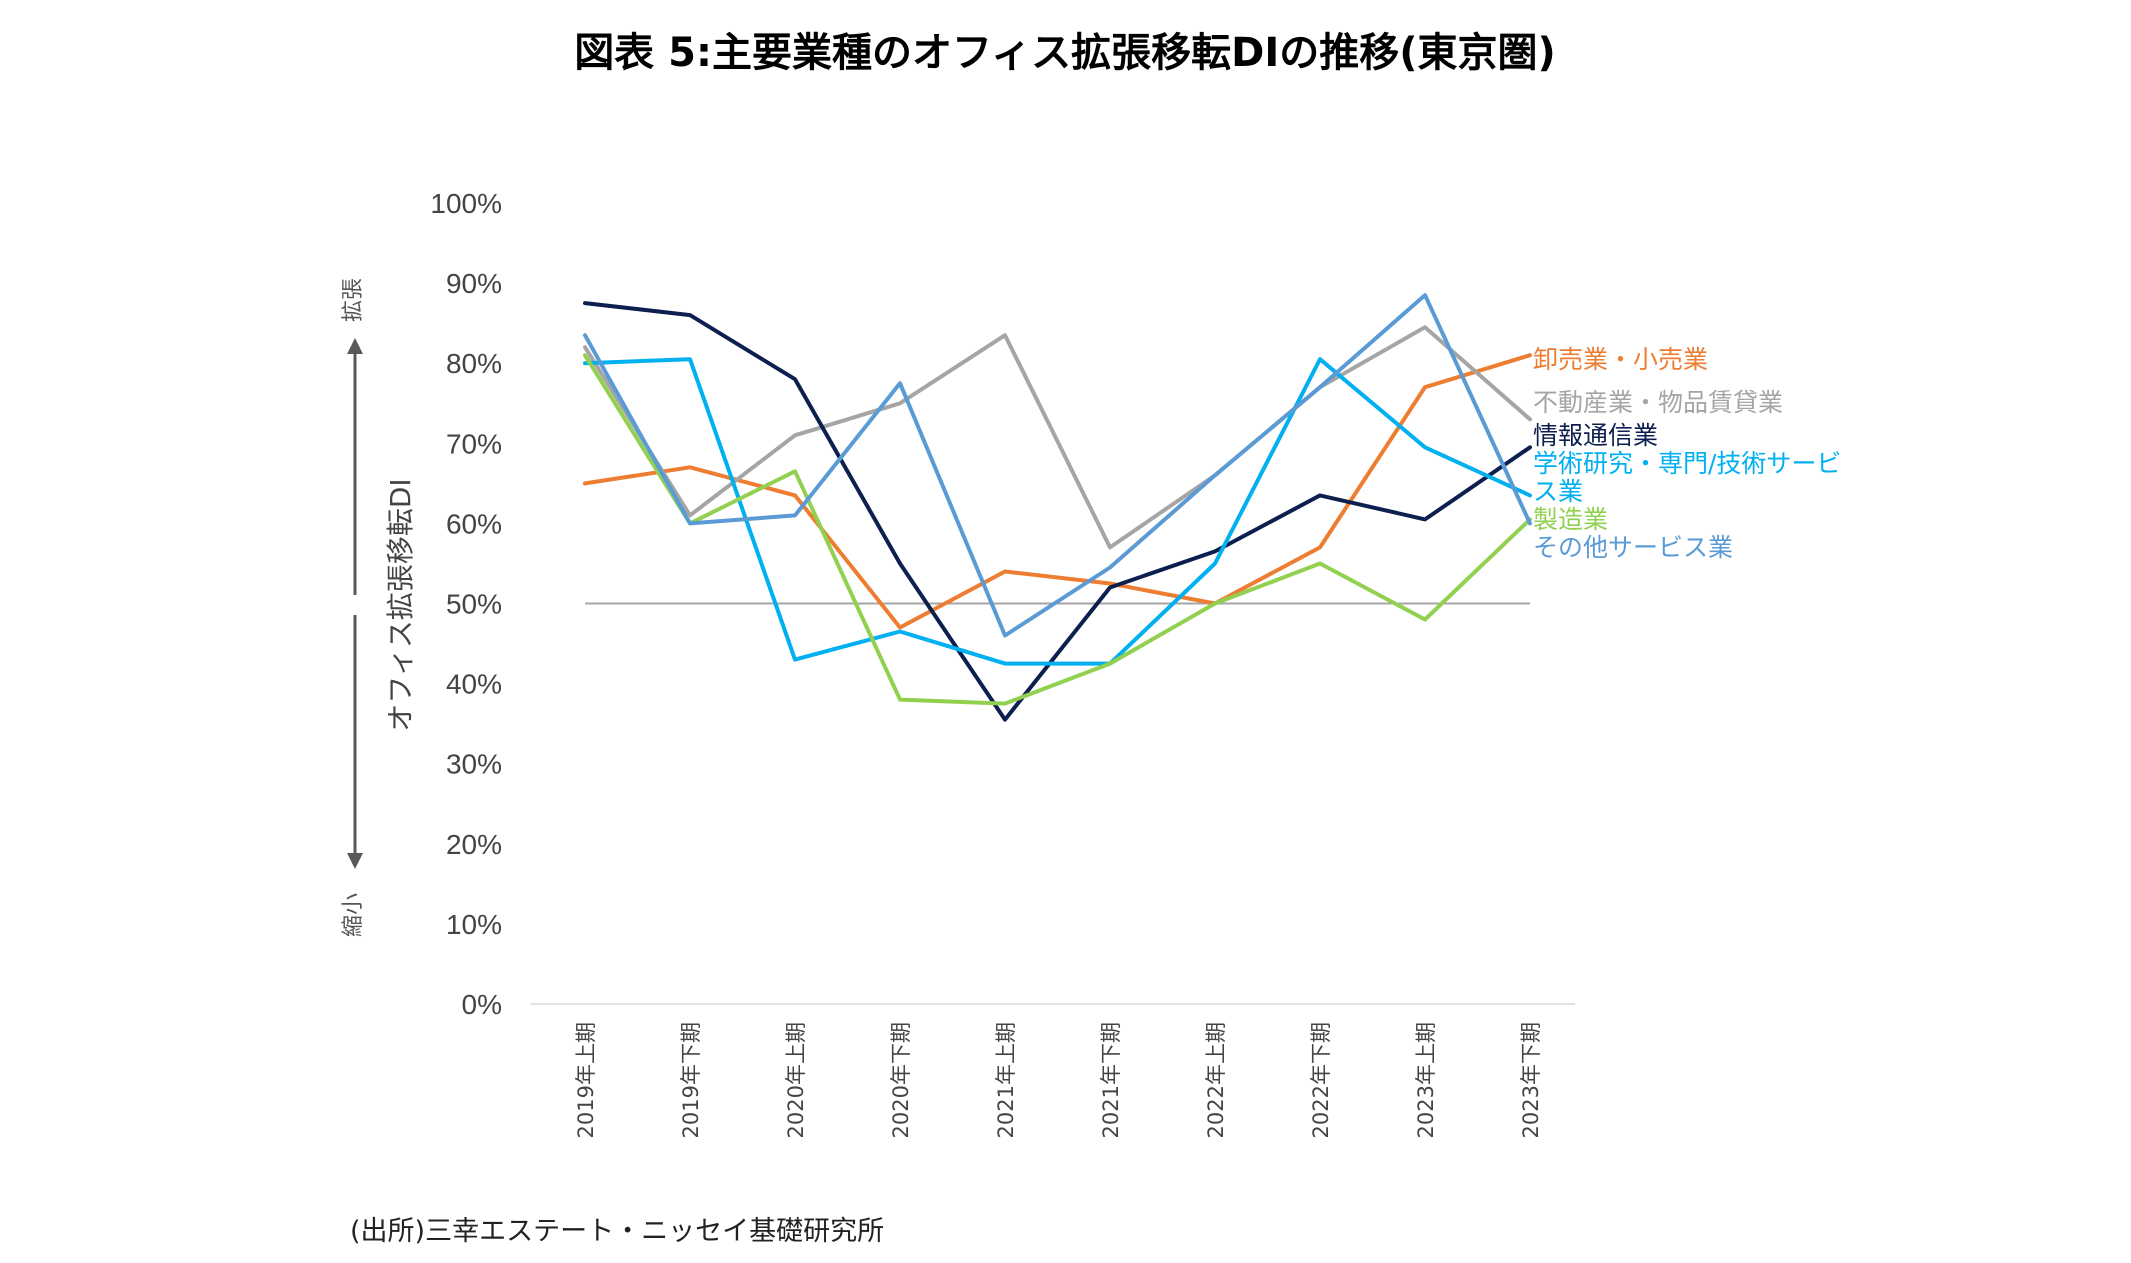  Describe the element at coordinates (355, 861) in the screenshot. I see `down-arrow-icon` at that location.